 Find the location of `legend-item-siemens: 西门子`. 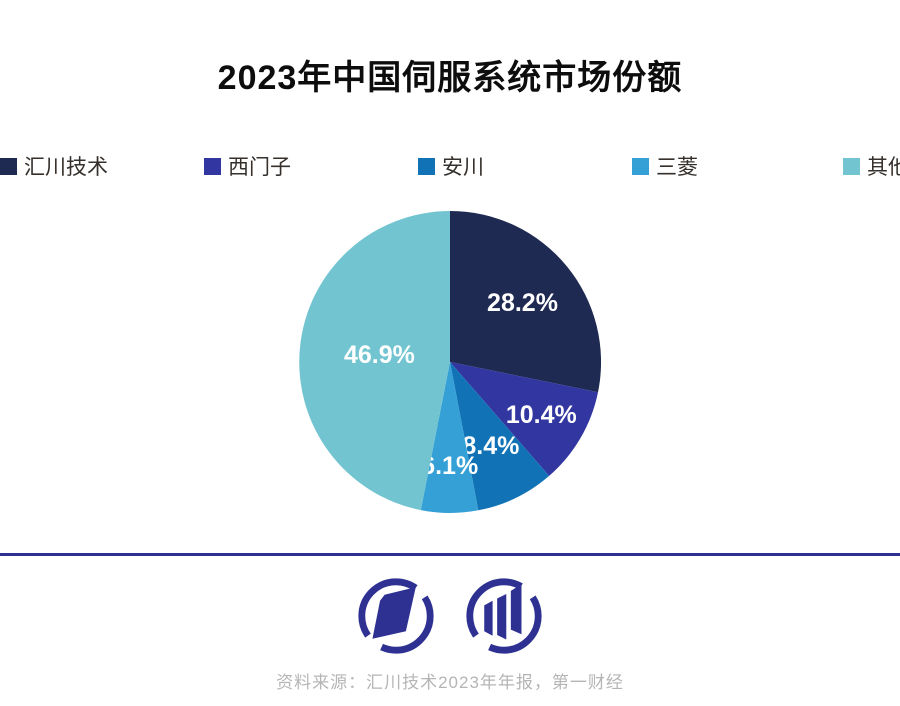

legend-item-siemens: 西门子 is located at coordinates (247, 166).